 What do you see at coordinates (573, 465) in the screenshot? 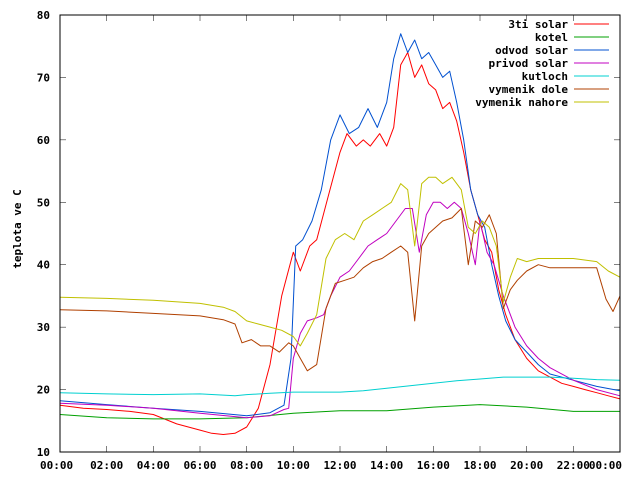
I see `x-tick-label: 22:00` at bounding box center [573, 465].